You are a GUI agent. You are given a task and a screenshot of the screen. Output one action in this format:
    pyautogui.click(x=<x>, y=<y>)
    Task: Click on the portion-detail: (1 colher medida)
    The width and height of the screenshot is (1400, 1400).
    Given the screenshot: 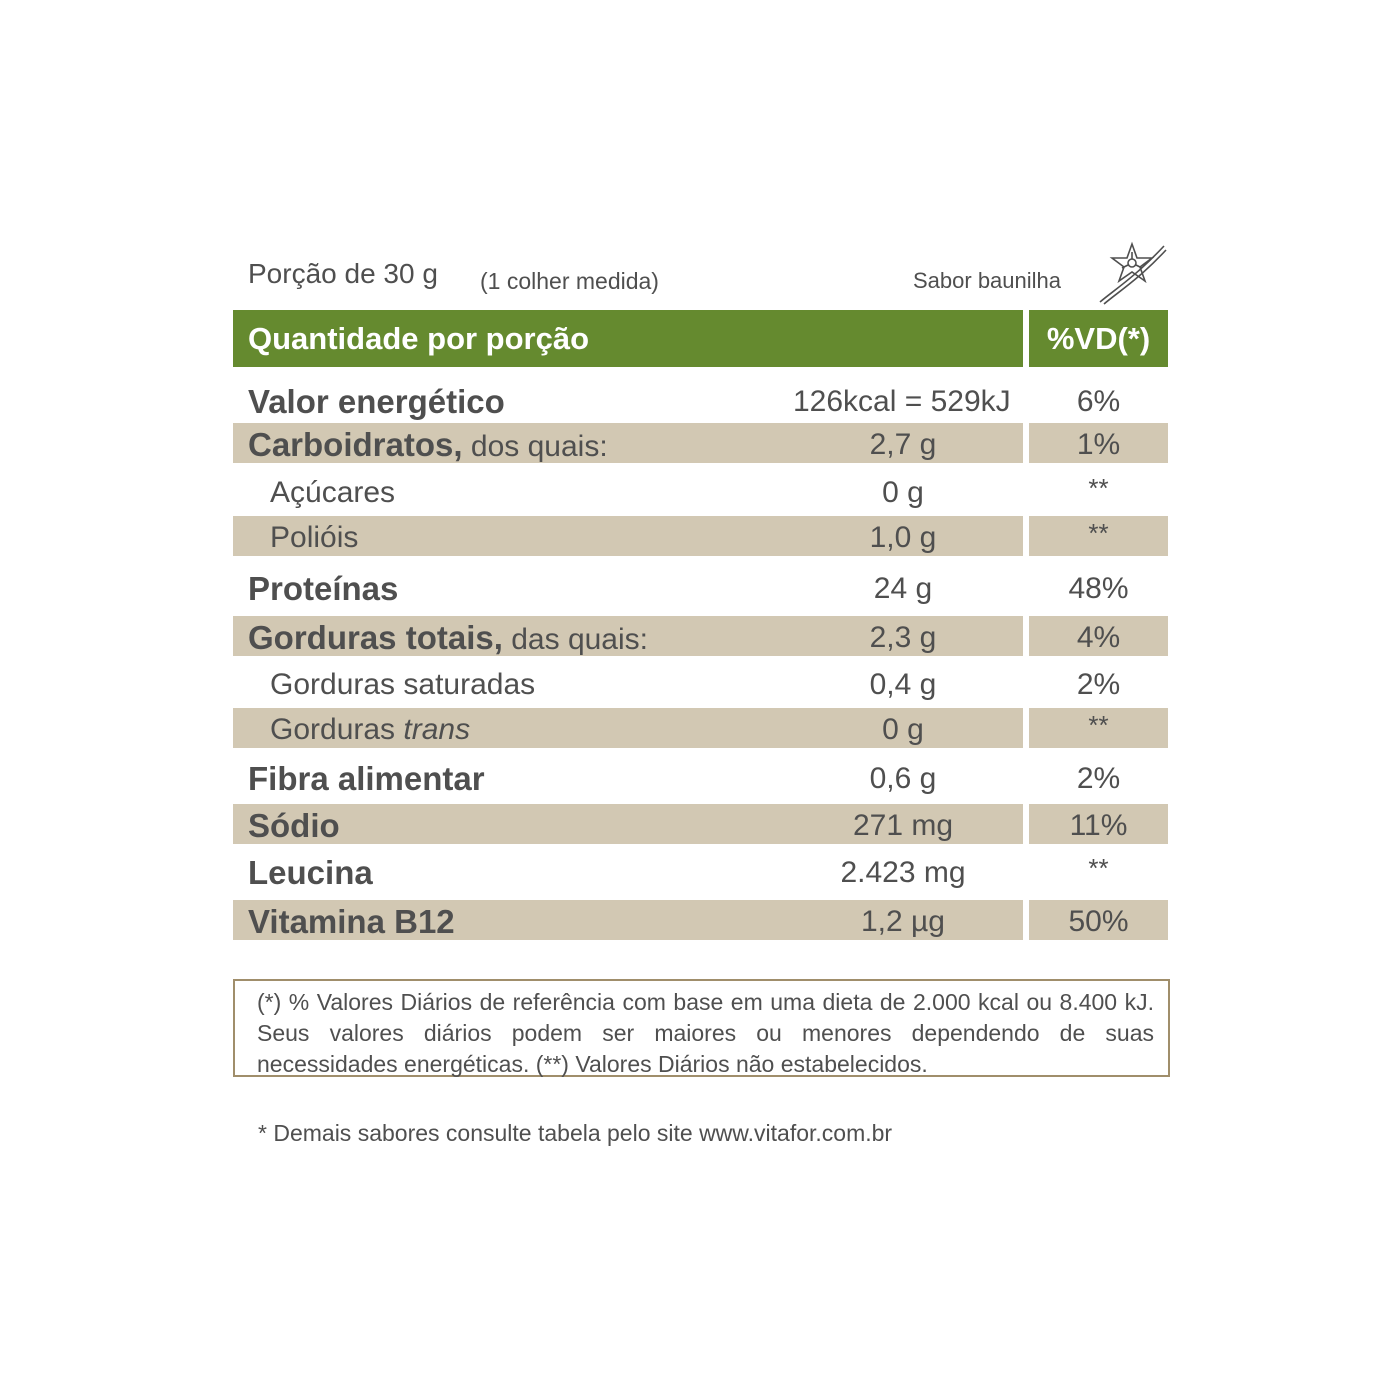 What is the action you would take?
    pyautogui.click(x=569, y=281)
    